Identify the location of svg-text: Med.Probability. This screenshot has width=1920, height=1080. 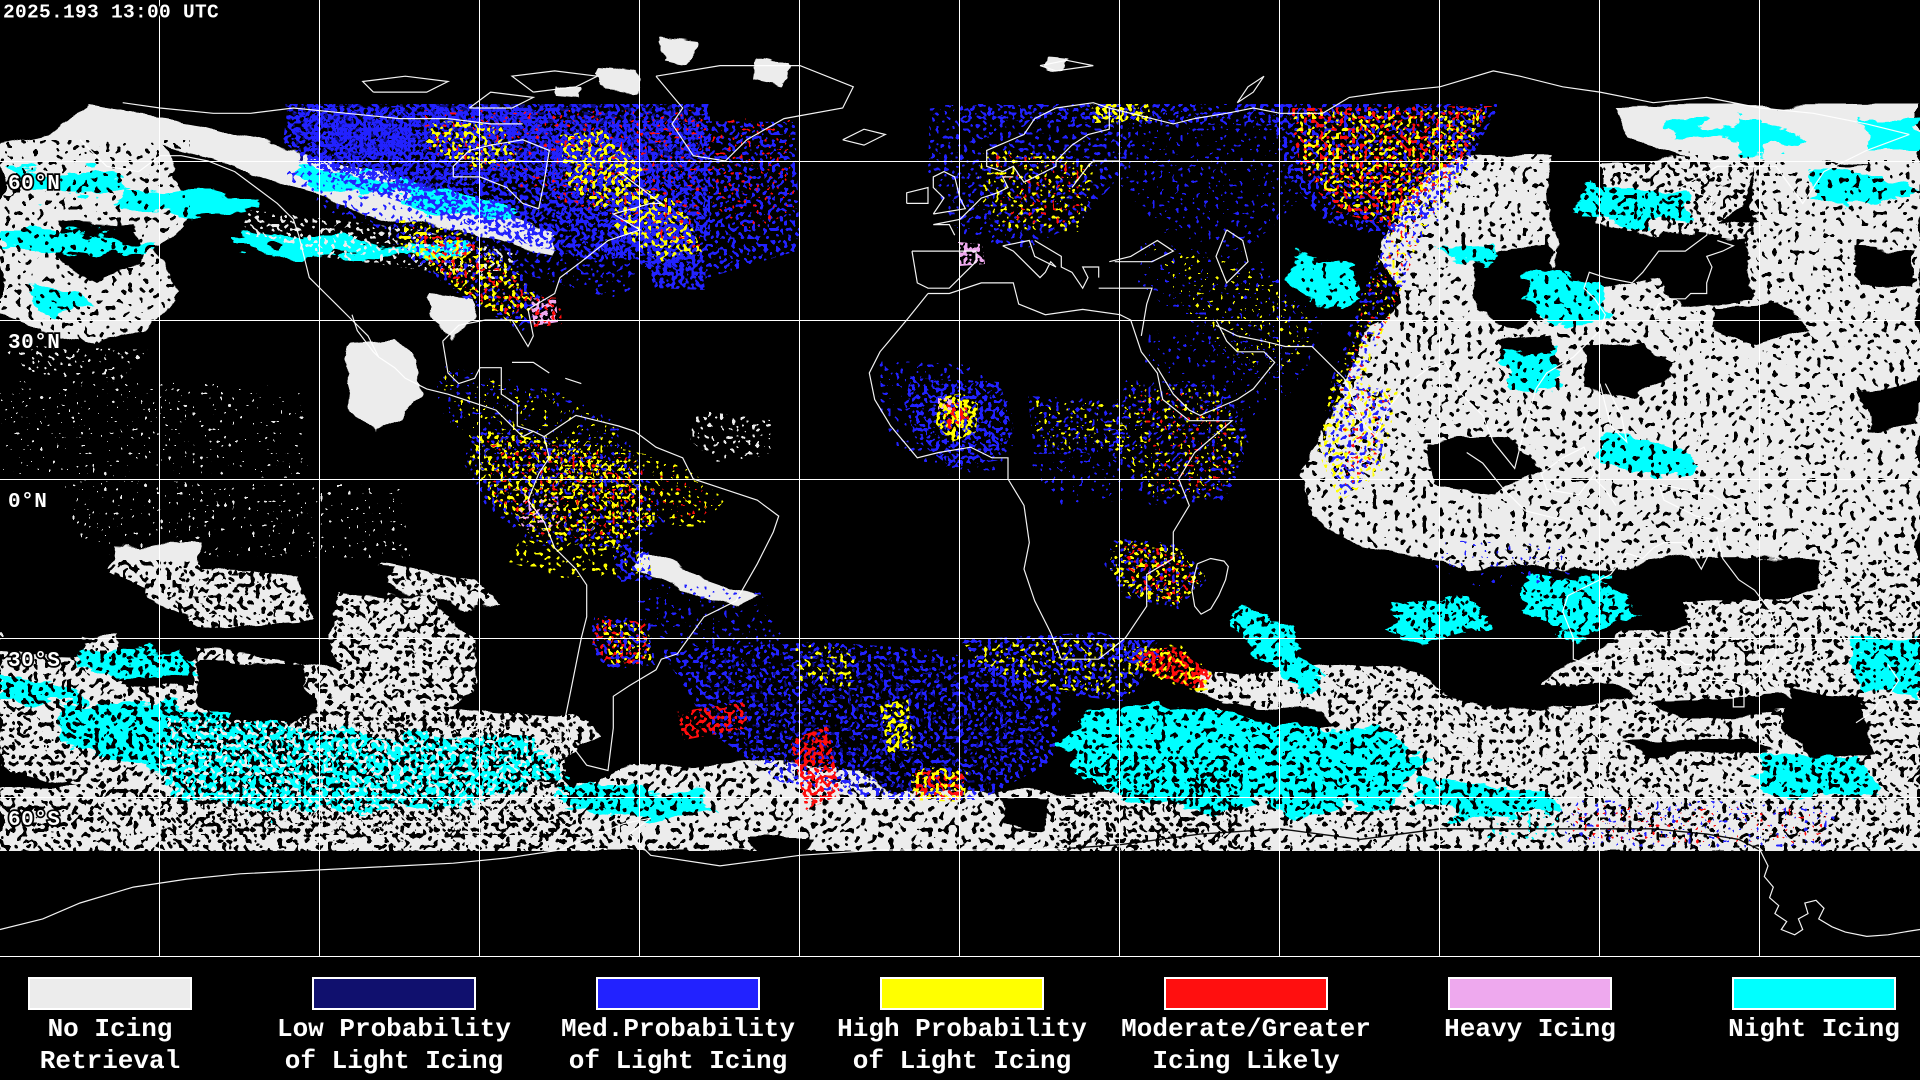
(678, 1029).